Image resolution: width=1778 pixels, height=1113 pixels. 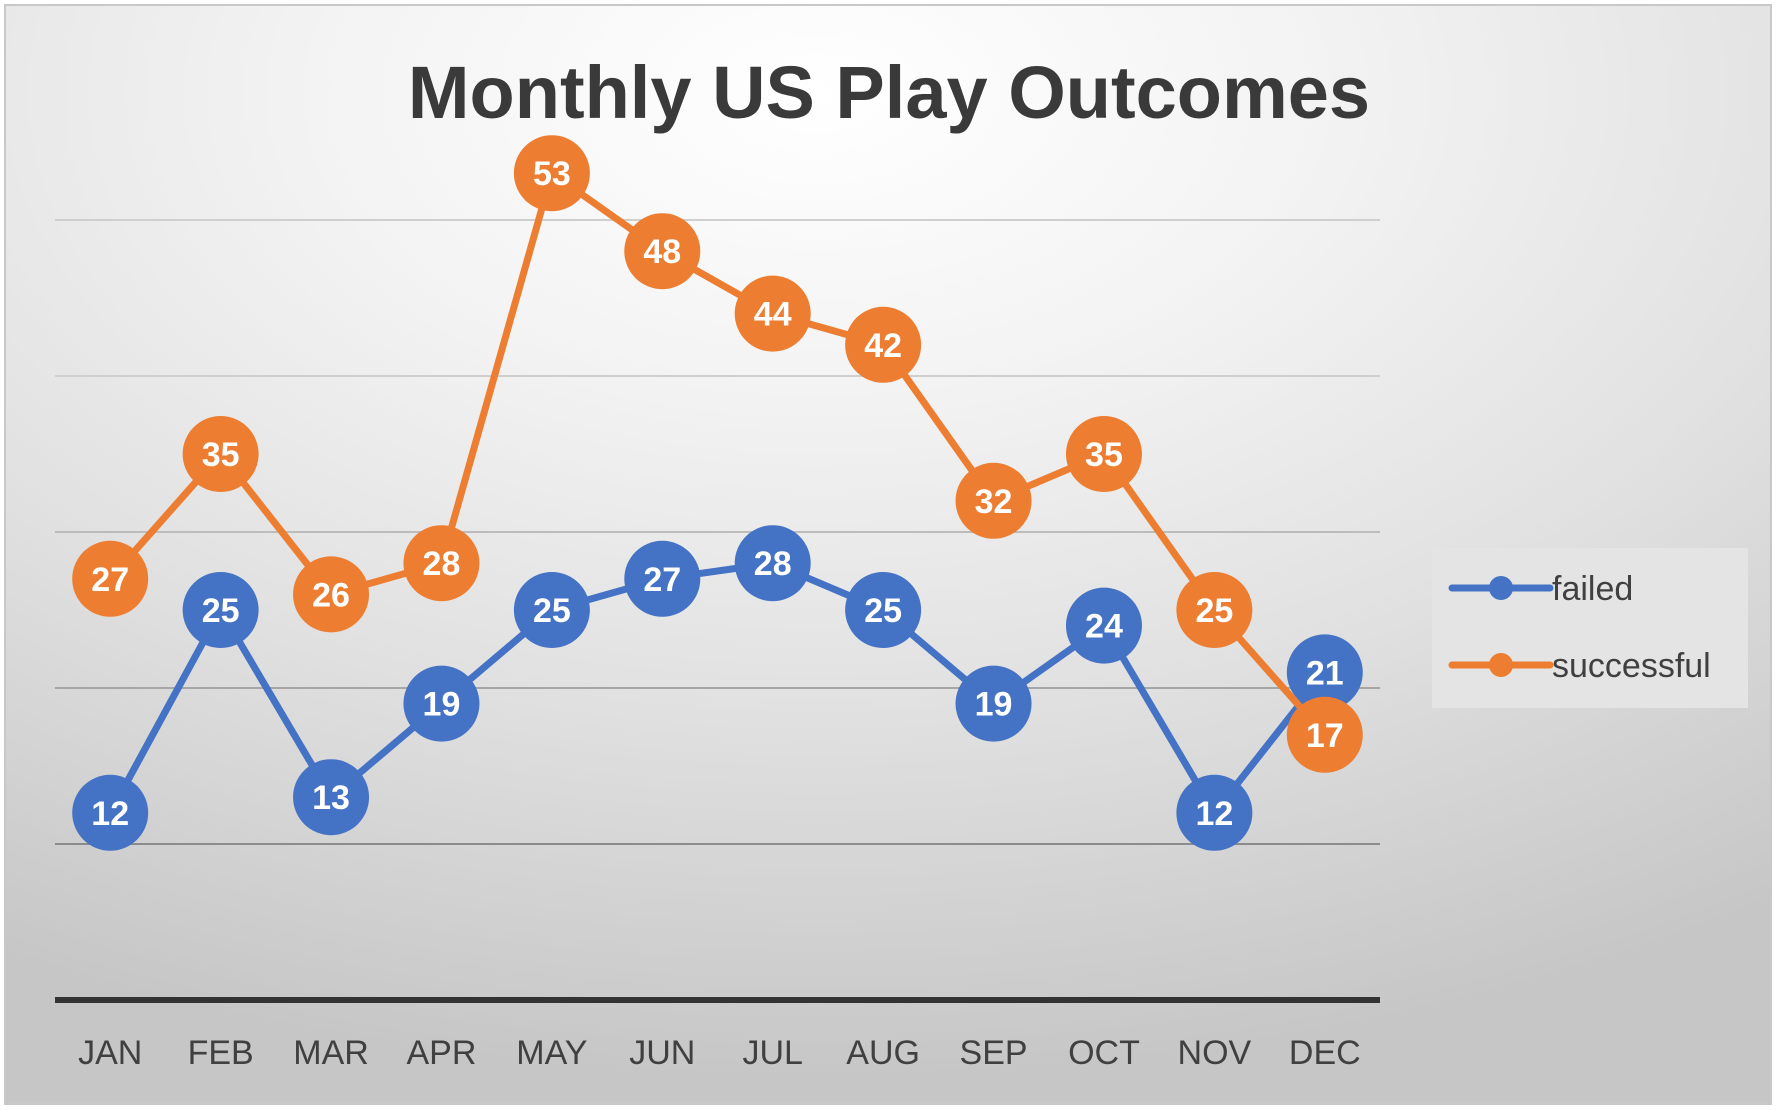 What do you see at coordinates (883, 1053) in the screenshot?
I see `x-tick-label: AUG` at bounding box center [883, 1053].